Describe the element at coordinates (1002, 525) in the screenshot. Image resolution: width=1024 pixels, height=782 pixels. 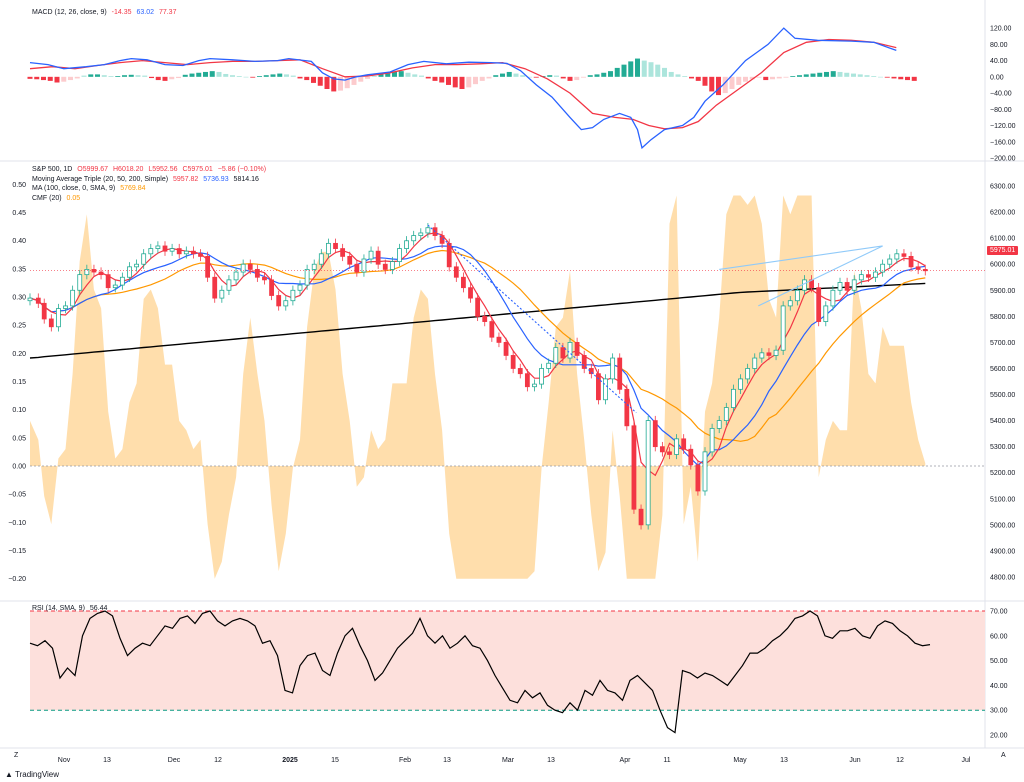
I see `price-y-tick: 5000.00` at that location.